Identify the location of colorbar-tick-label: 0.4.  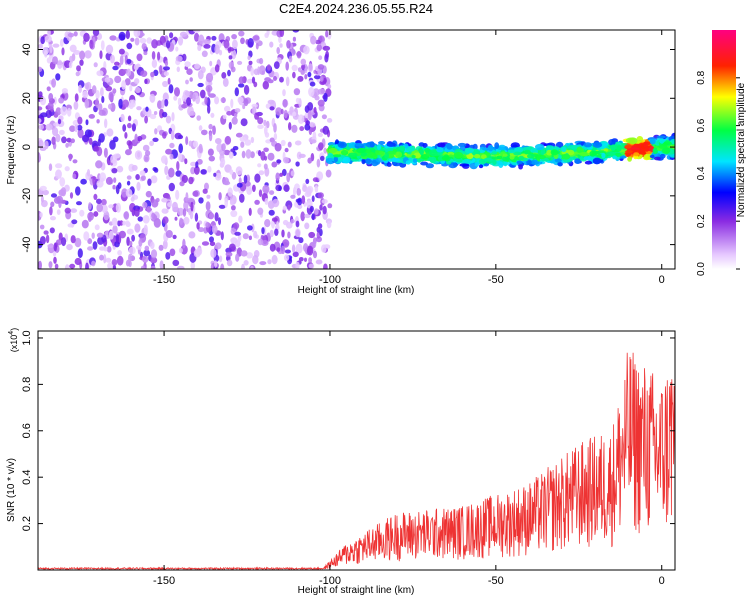
(701, 173).